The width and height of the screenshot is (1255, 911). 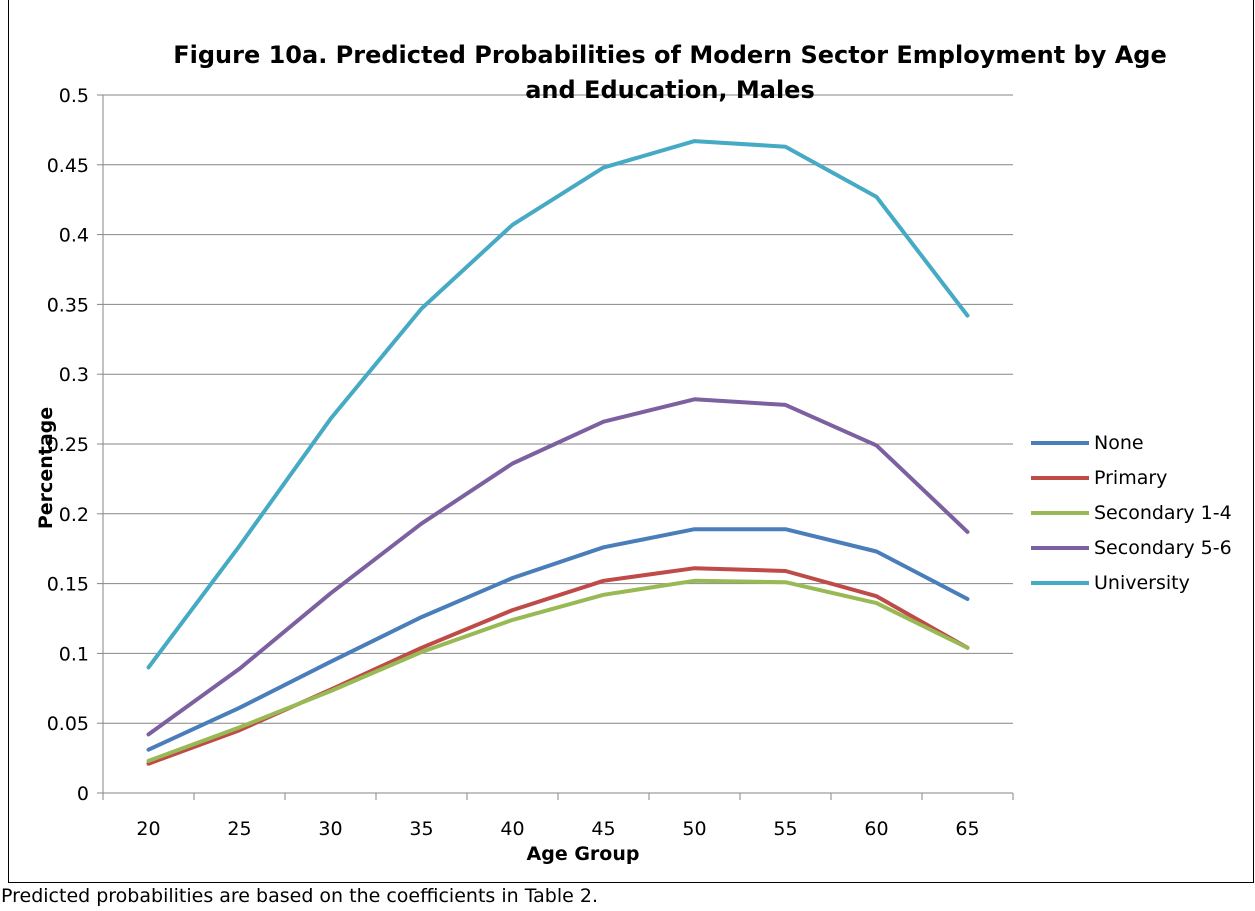 What do you see at coordinates (1163, 512) in the screenshot?
I see `legend-label: Secondary 1-4` at bounding box center [1163, 512].